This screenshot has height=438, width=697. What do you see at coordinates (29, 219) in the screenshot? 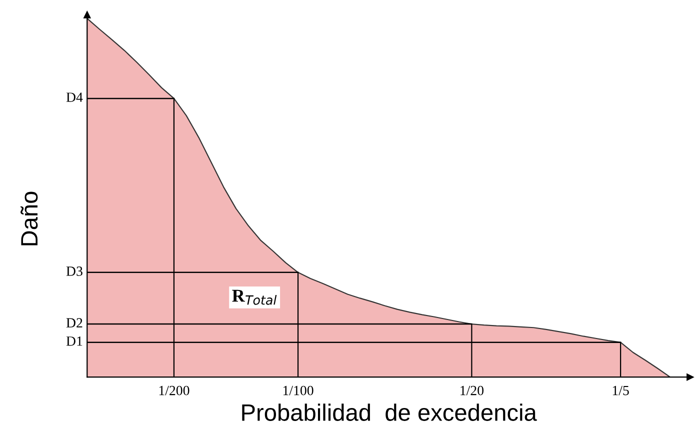
I see `y-axis-title: Daño` at bounding box center [29, 219].